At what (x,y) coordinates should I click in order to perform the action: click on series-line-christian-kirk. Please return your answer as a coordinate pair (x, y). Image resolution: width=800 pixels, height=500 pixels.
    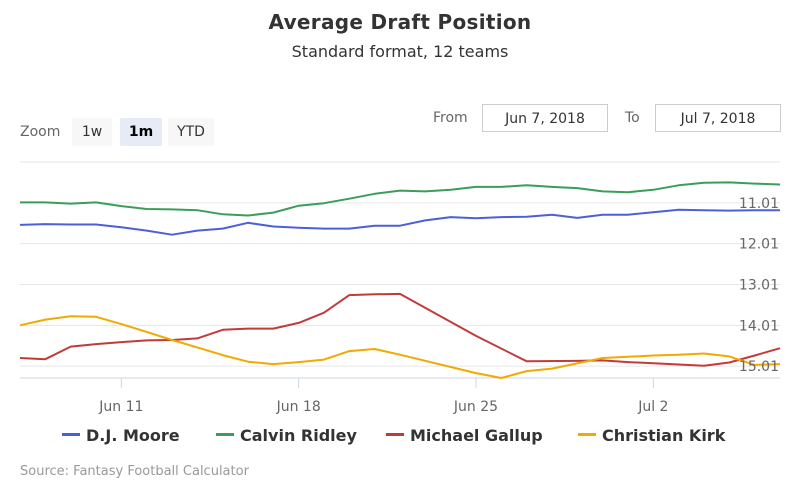
    Looking at the image, I should click on (400, 347).